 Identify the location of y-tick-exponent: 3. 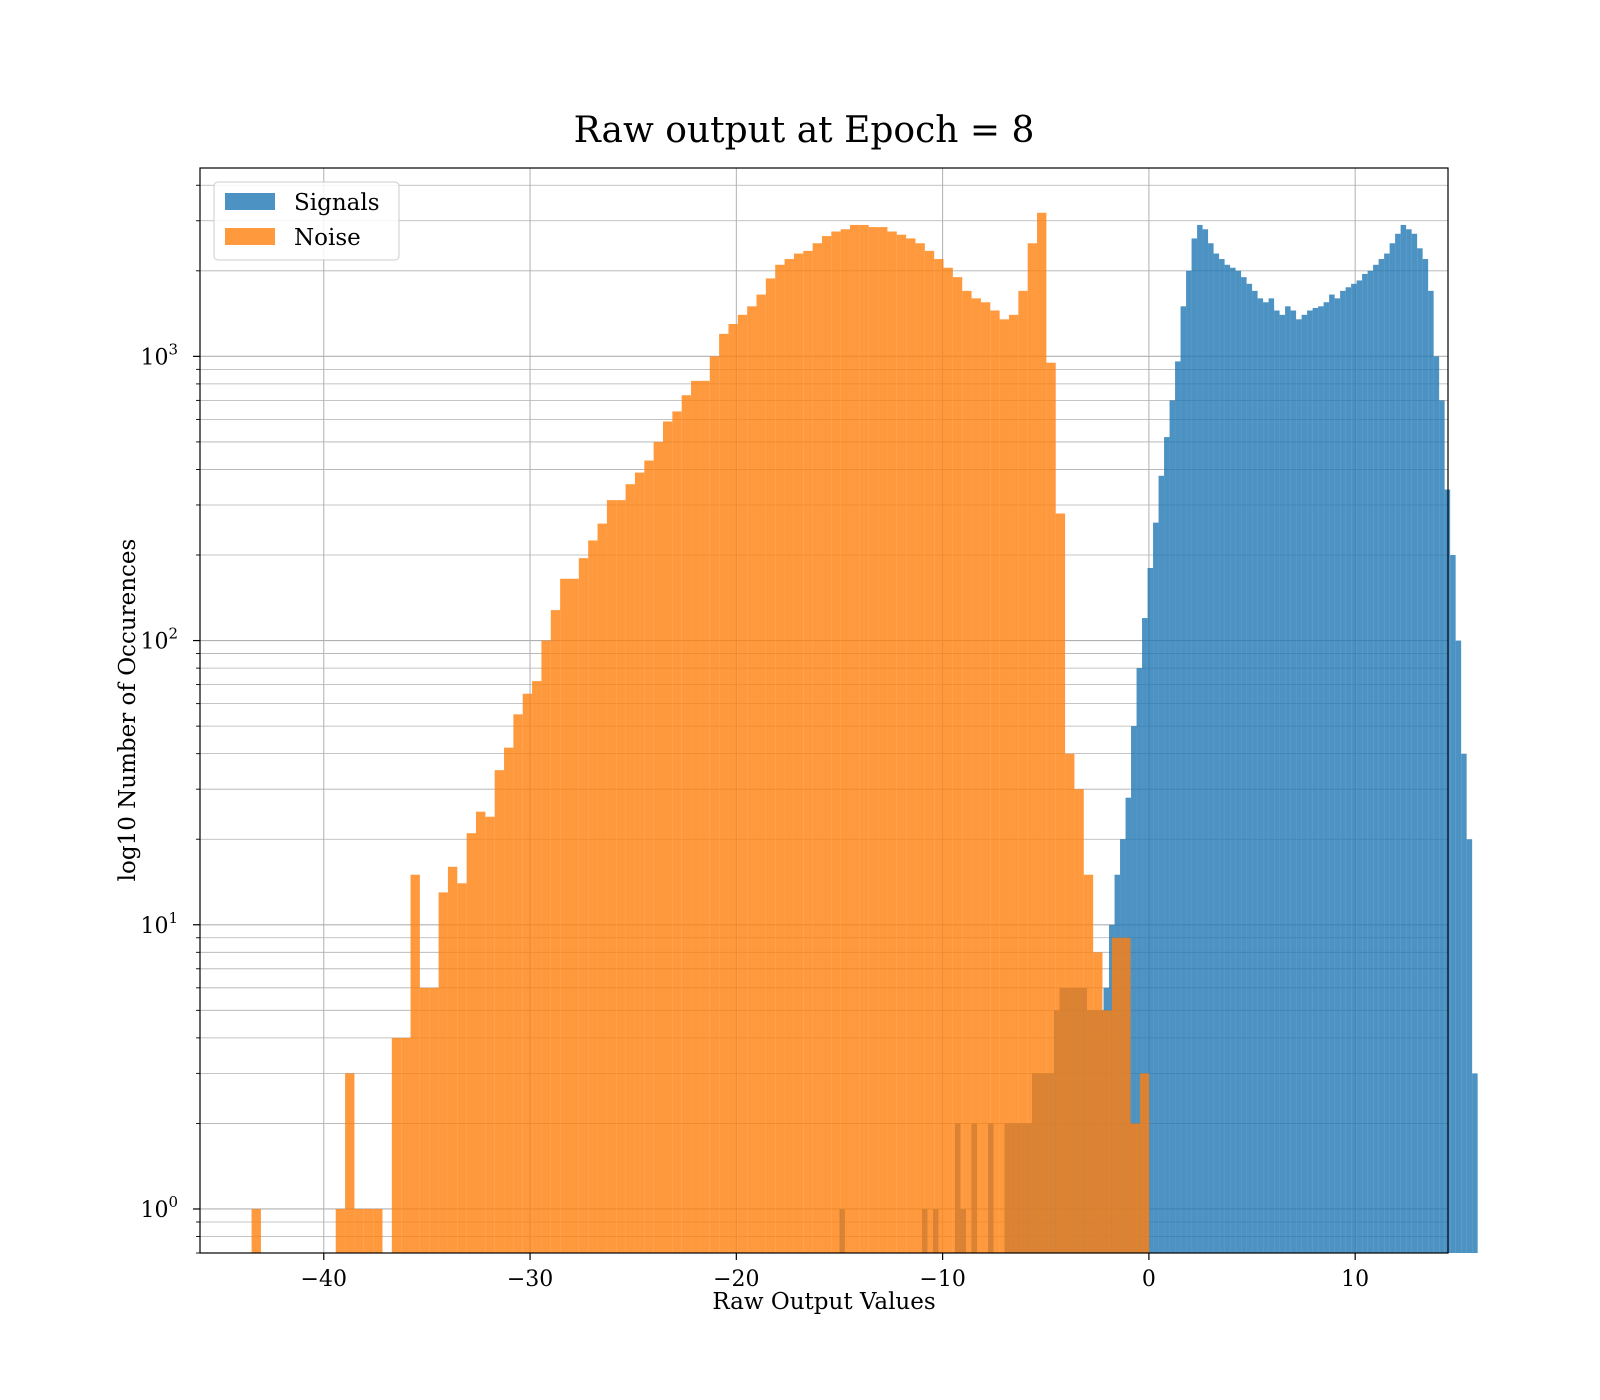
(173, 349).